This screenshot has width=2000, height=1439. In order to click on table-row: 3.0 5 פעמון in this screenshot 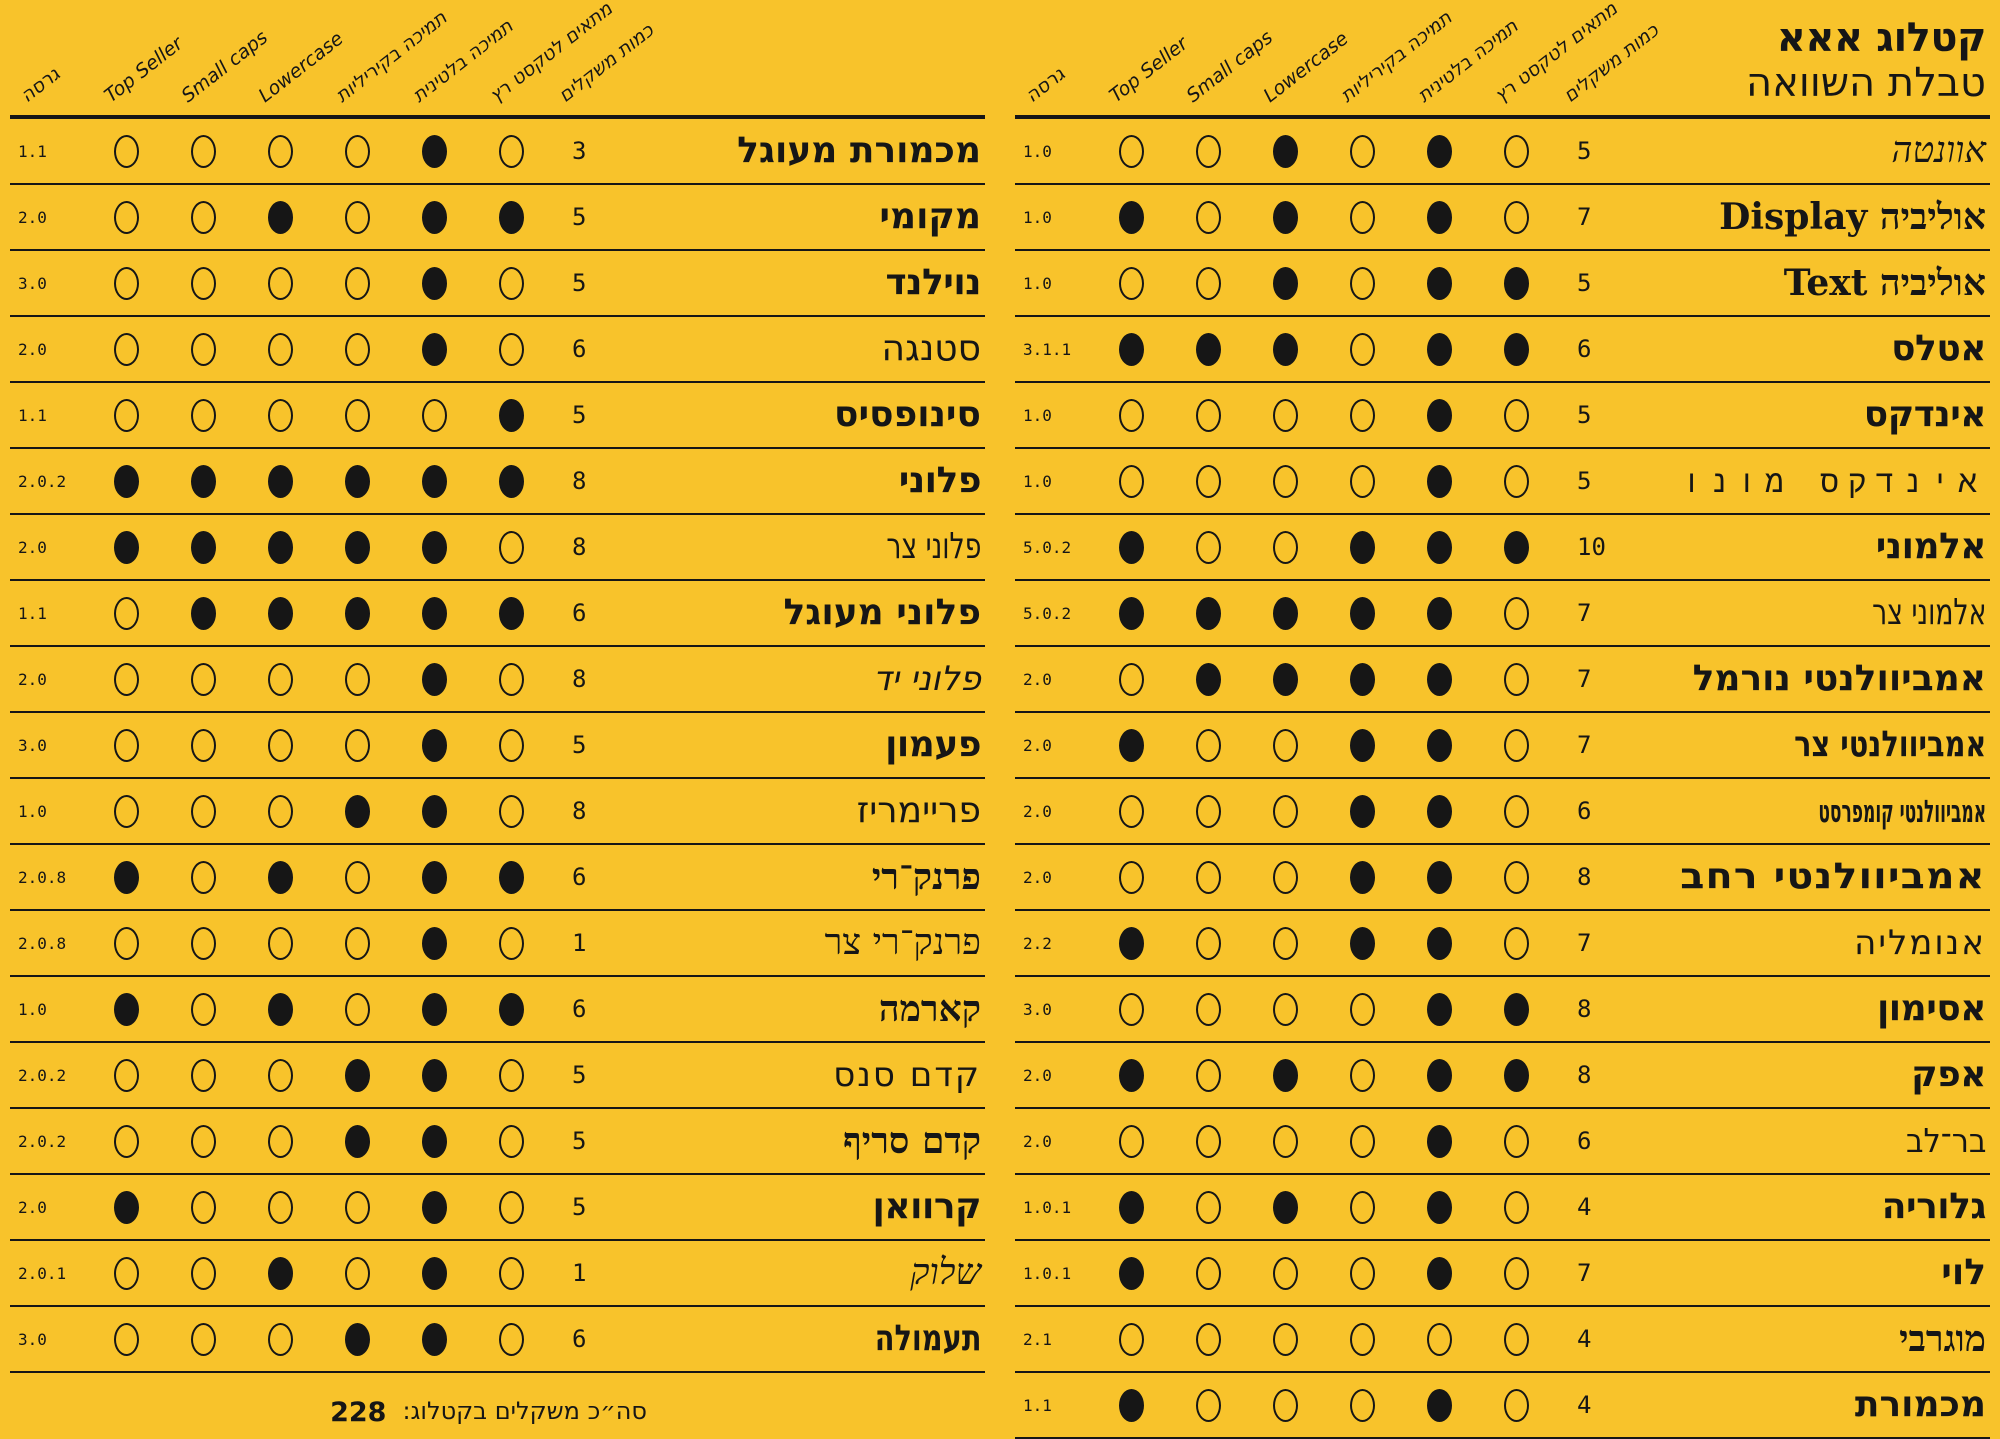, I will do `click(497, 744)`.